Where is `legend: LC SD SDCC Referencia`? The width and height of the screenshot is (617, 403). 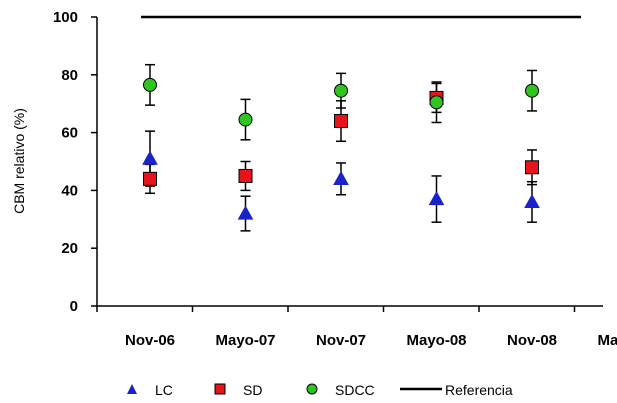
legend: LC SD SDCC Referencia is located at coordinates (320, 390).